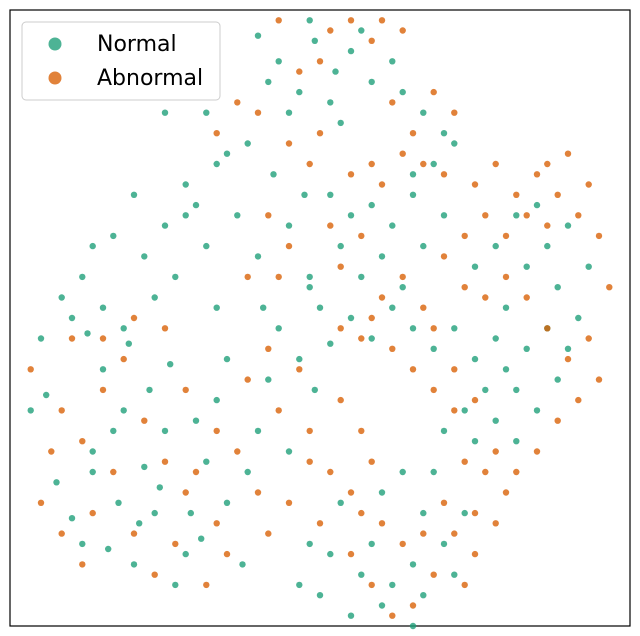 The width and height of the screenshot is (640, 636). I want to click on legend: Normal Abnormal, so click(121, 61).